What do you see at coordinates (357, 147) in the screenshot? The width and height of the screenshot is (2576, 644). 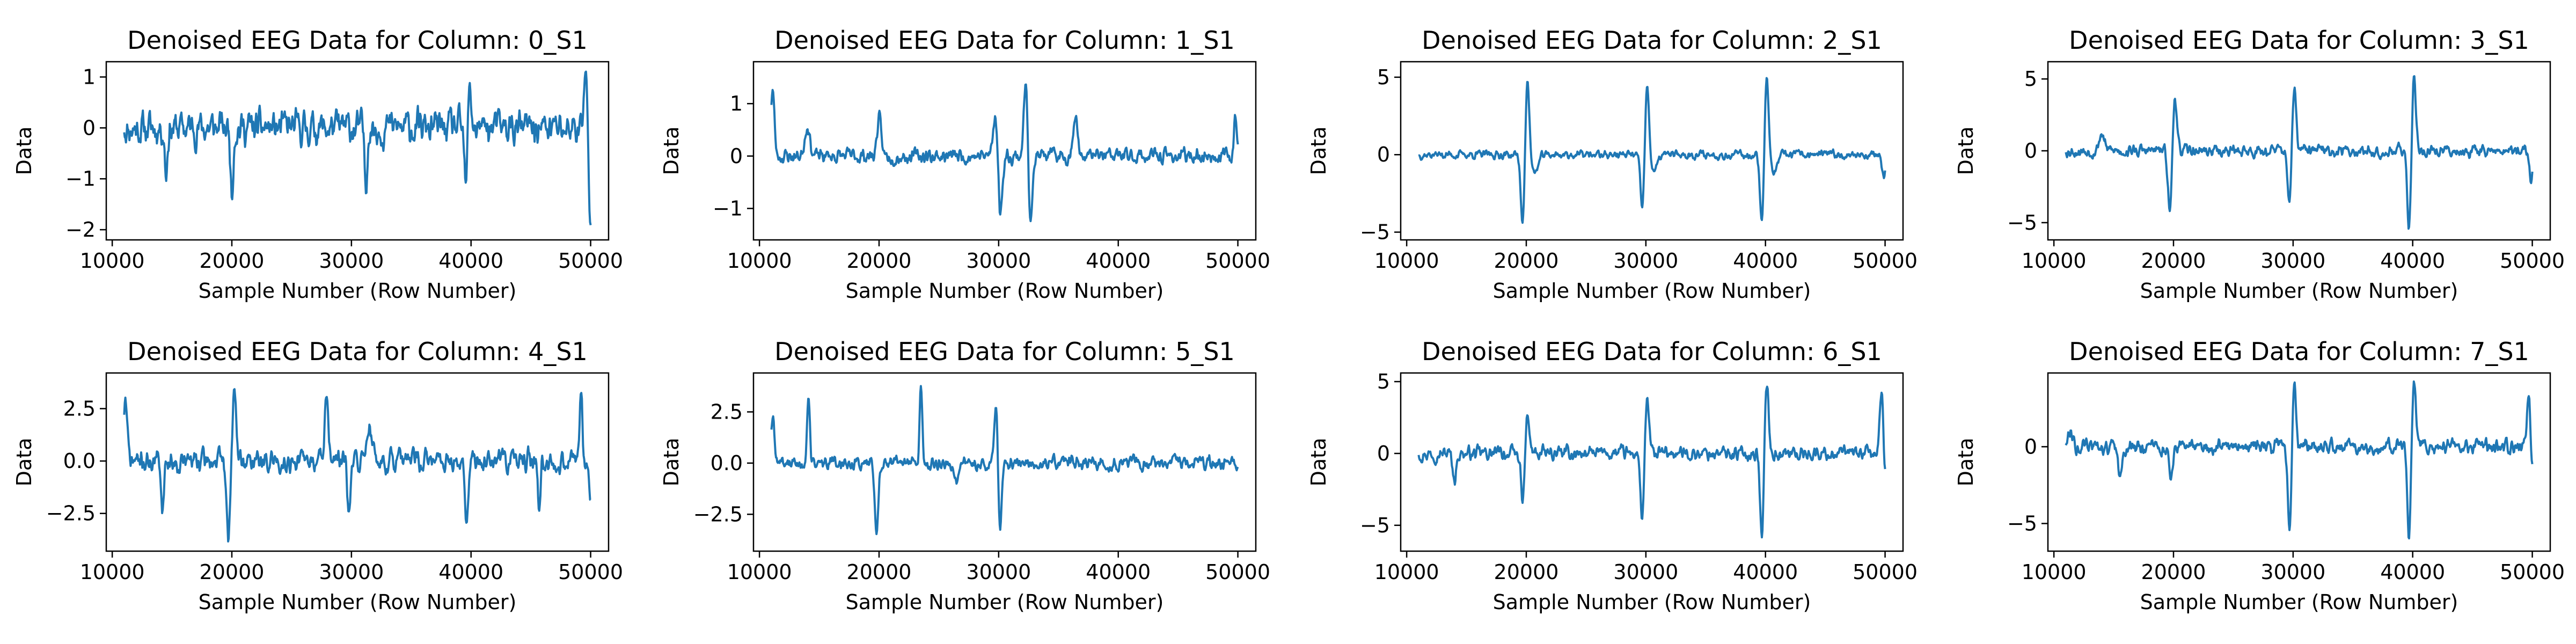 I see `series-line-0_S1` at bounding box center [357, 147].